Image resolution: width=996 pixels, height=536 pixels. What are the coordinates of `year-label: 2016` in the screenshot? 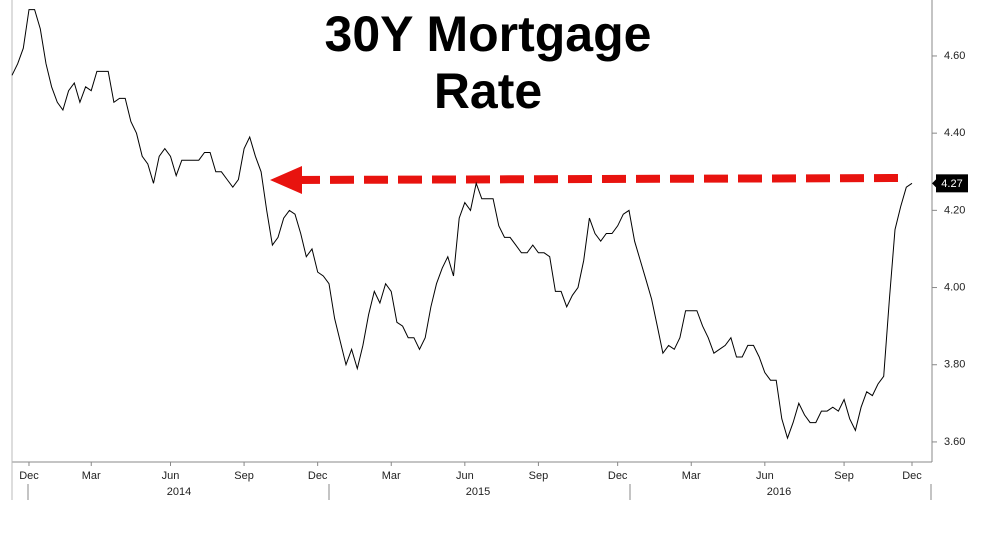 It's located at (779, 492).